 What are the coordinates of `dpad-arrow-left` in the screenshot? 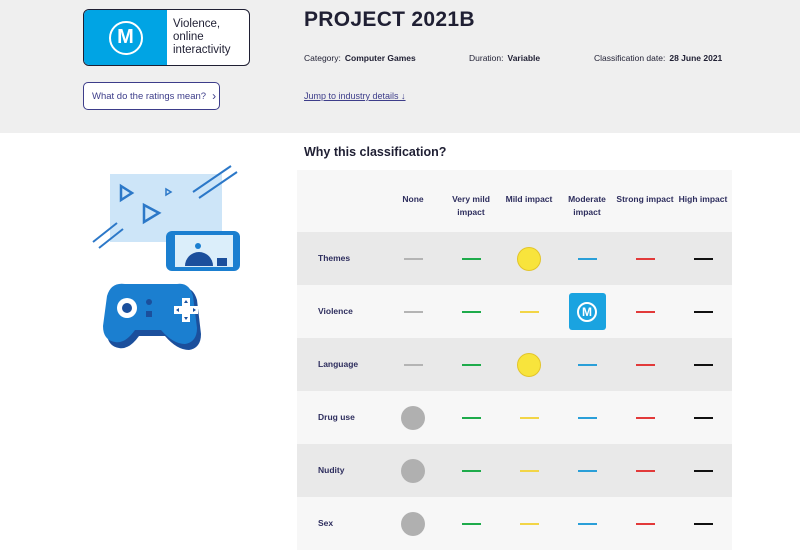 It's located at (177, 310).